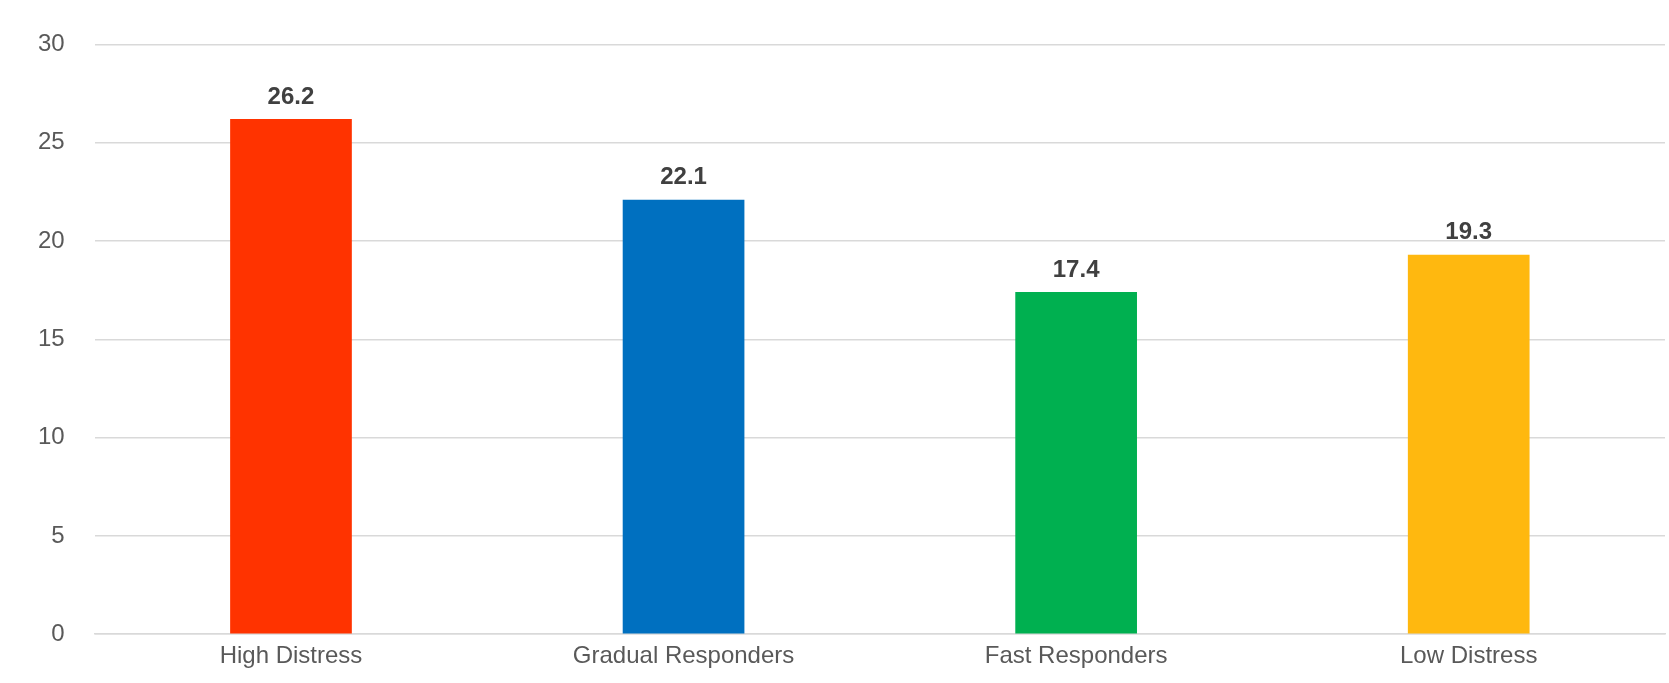 The image size is (1669, 683). Describe the element at coordinates (1076, 268) in the screenshot. I see `data-label: 17.4` at that location.